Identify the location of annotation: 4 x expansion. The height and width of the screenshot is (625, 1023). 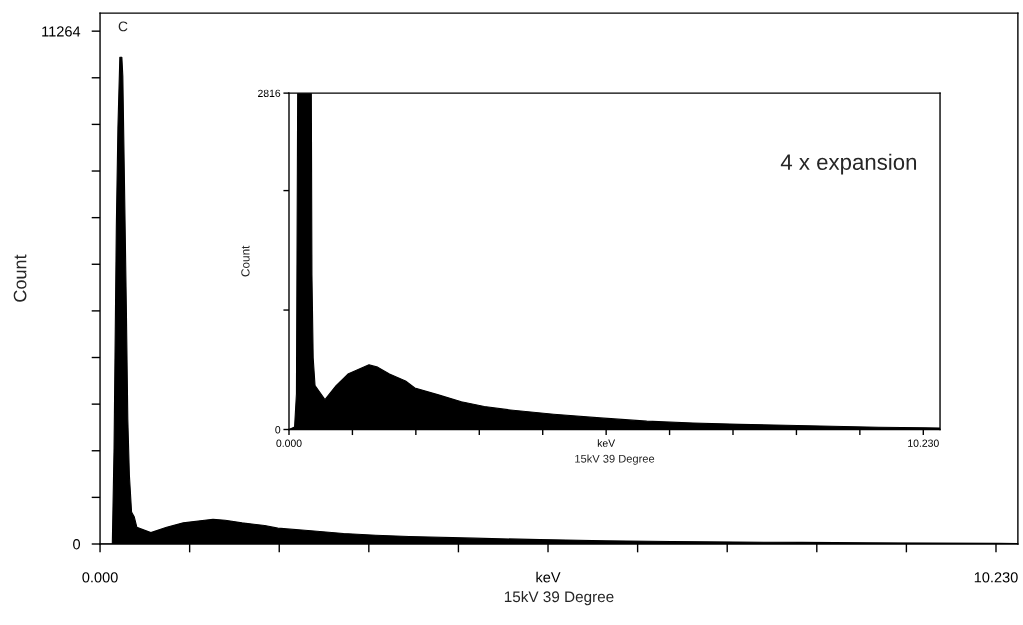
(848, 164).